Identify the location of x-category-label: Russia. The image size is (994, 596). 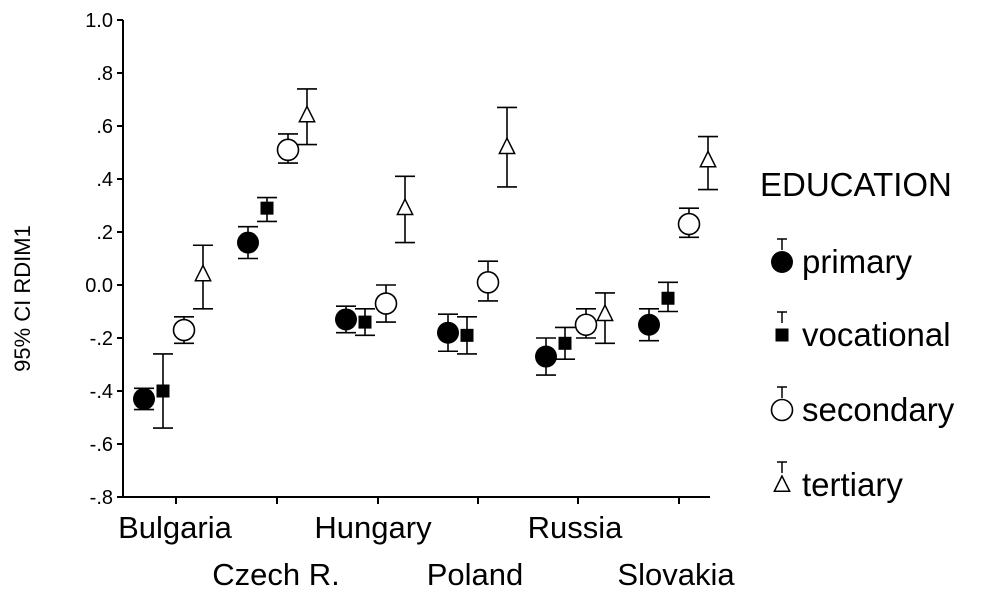
(576, 527).